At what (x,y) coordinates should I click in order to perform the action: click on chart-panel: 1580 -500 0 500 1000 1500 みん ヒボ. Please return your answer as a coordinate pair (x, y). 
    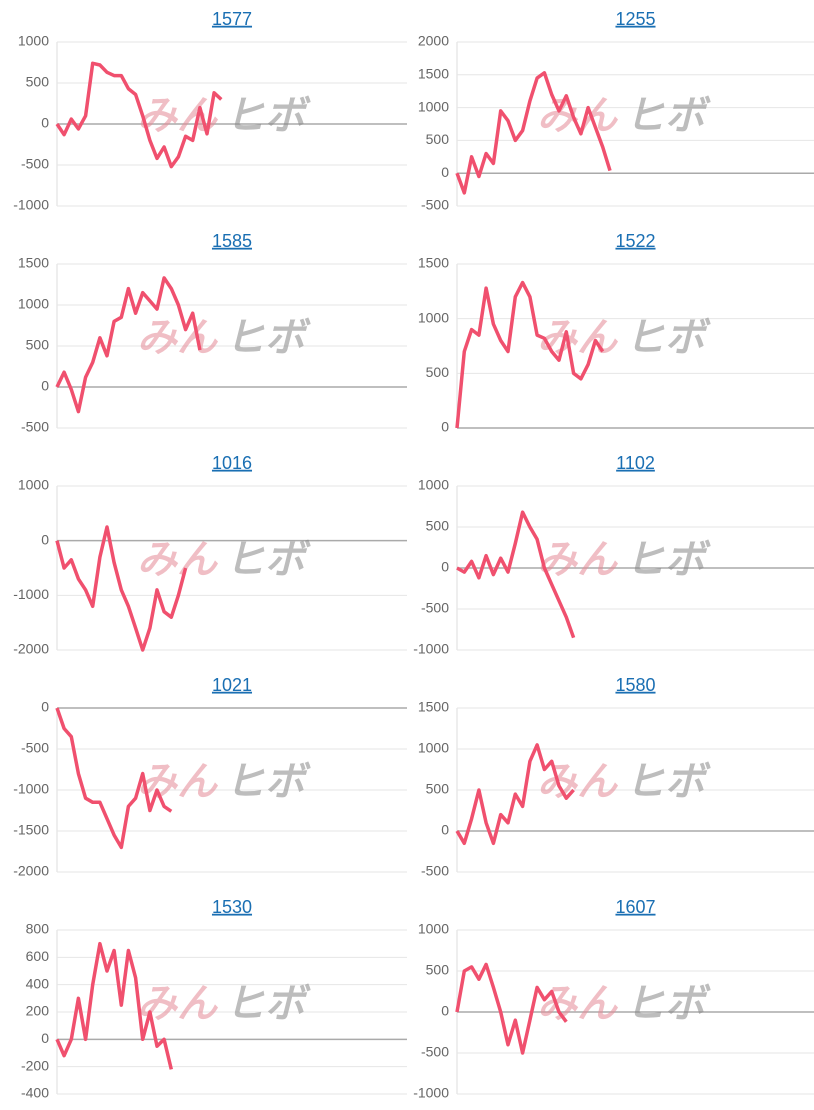
    Looking at the image, I should click on (616, 777).